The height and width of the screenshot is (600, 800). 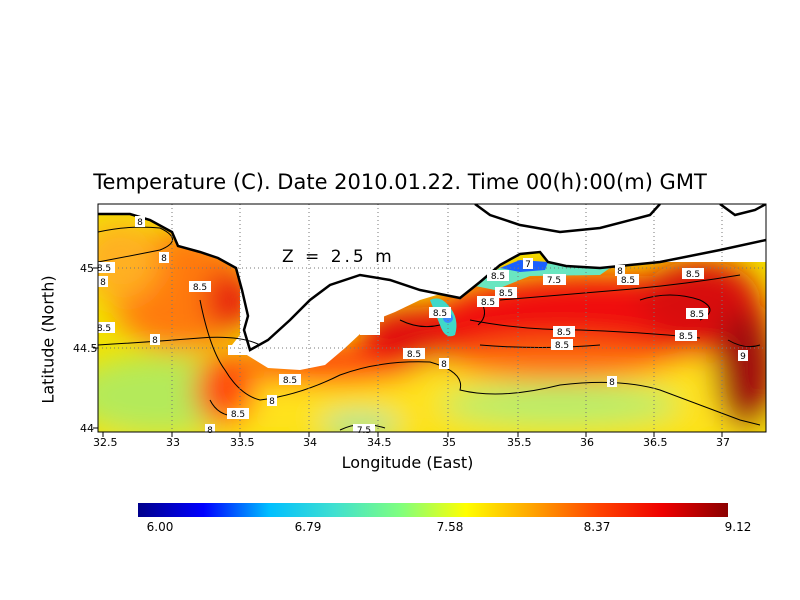 What do you see at coordinates (655, 442) in the screenshot?
I see `x-tick-label: 36.5` at bounding box center [655, 442].